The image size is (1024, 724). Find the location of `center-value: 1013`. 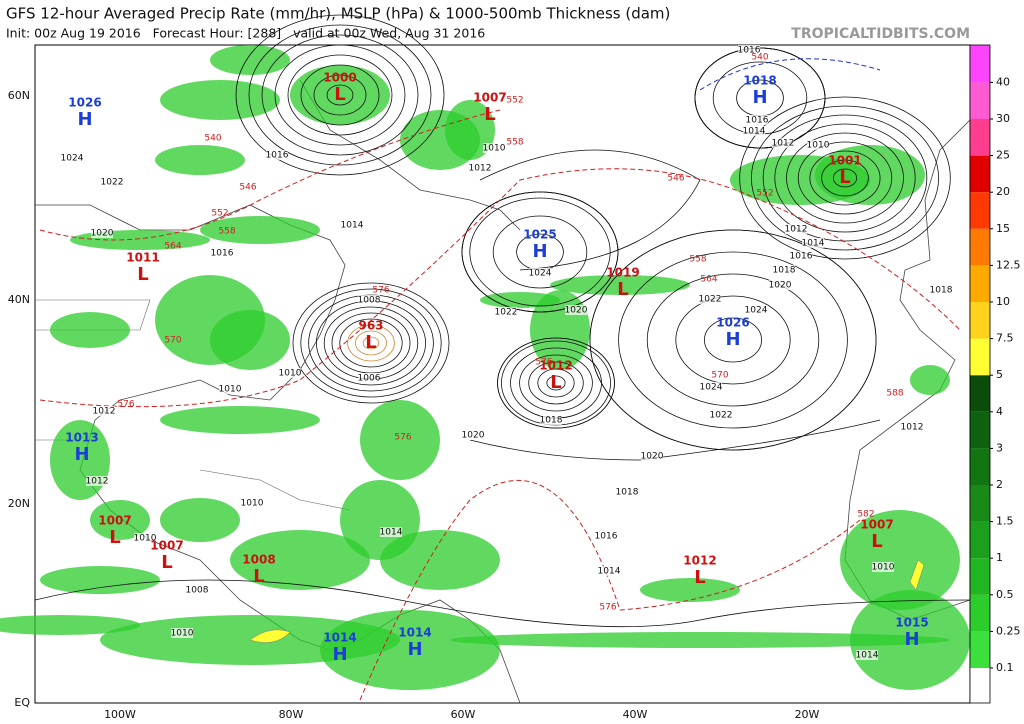

center-value: 1013 is located at coordinates (81, 438).